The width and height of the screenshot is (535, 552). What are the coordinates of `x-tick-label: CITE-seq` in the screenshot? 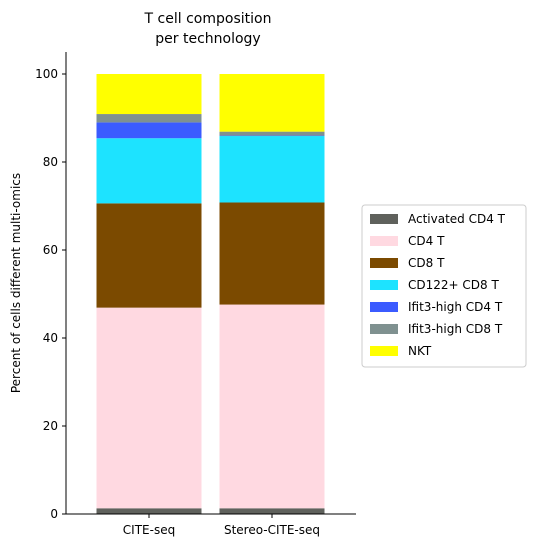 It's located at (149, 530).